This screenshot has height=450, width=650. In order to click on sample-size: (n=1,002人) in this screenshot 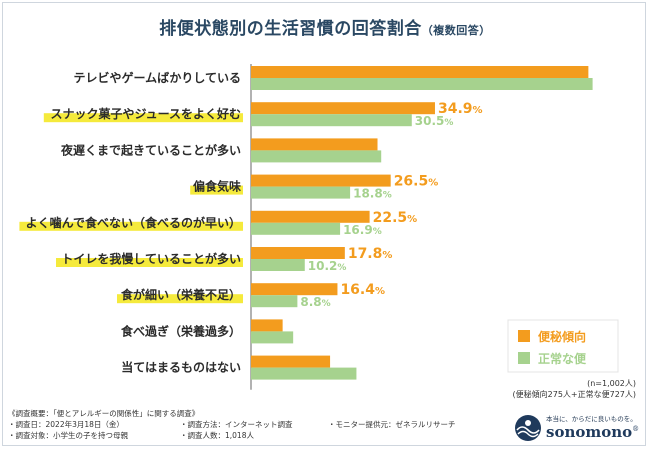, I will do `click(611, 383)`.